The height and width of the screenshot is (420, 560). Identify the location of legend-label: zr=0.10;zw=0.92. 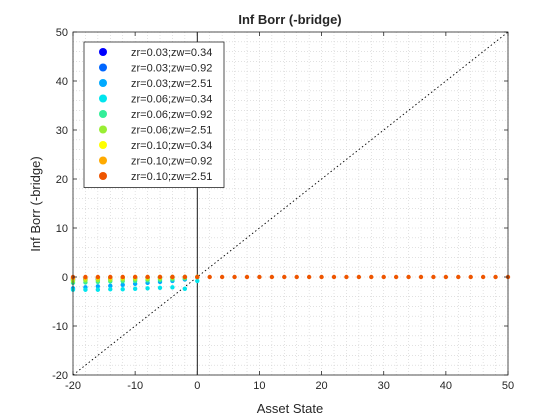
(171, 162).